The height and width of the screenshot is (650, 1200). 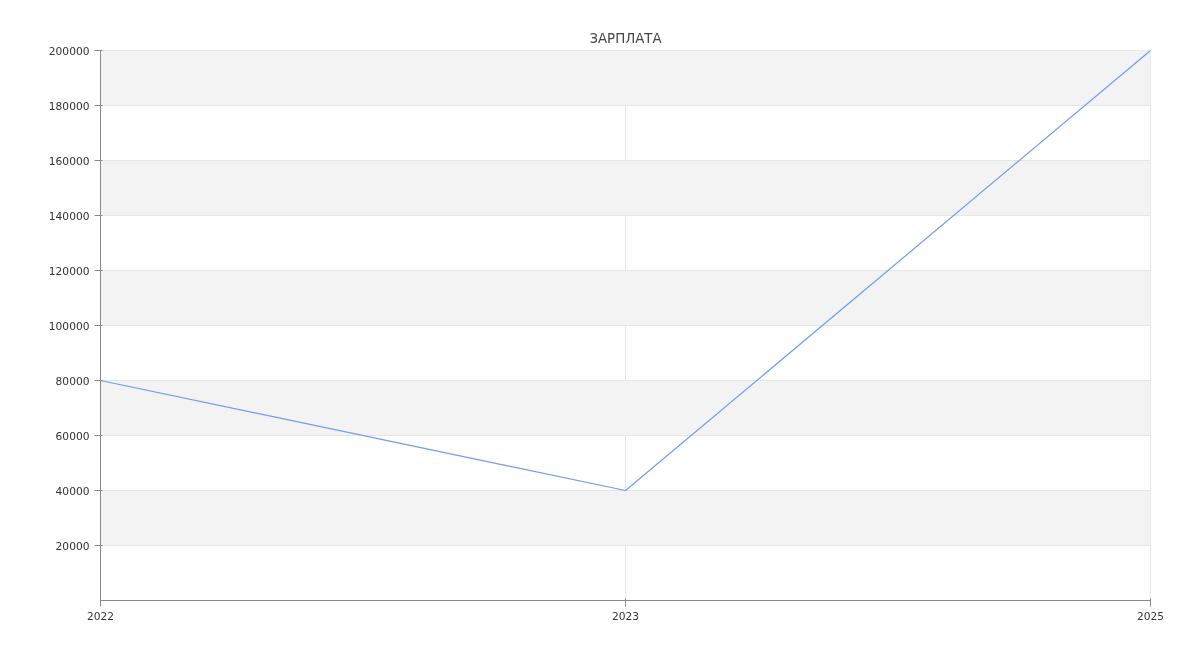 What do you see at coordinates (72, 546) in the screenshot?
I see `y-tick-label: 20000` at bounding box center [72, 546].